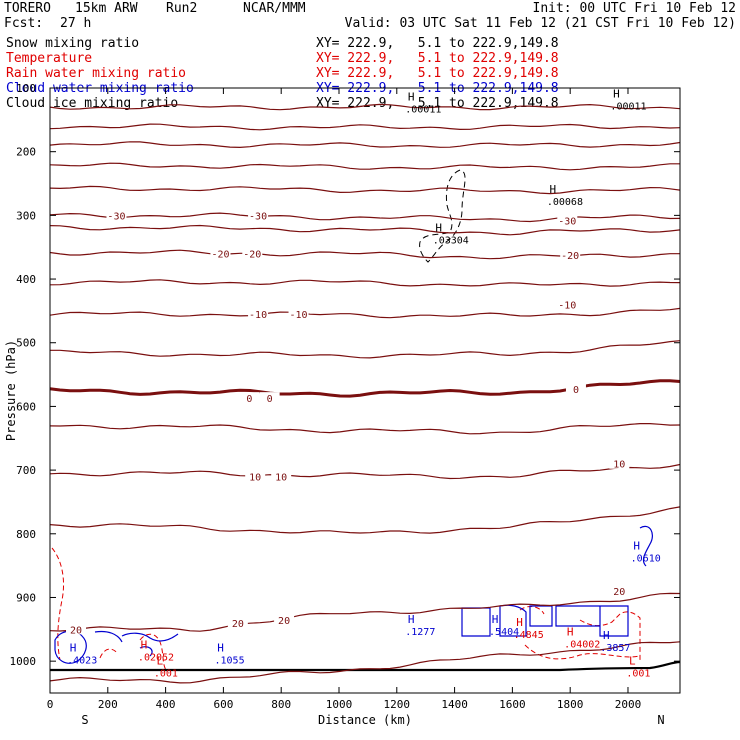 Image resolution: width=740 pixels, height=740 pixels. What do you see at coordinates (76, 23) in the screenshot?
I see `forecast-hour: 27 h` at bounding box center [76, 23].